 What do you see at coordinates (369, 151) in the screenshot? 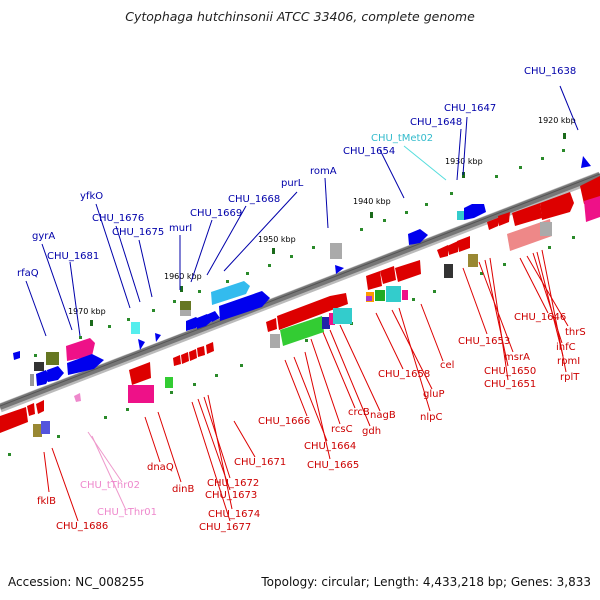
I see `gene-label: CHU_1654` at bounding box center [369, 151].